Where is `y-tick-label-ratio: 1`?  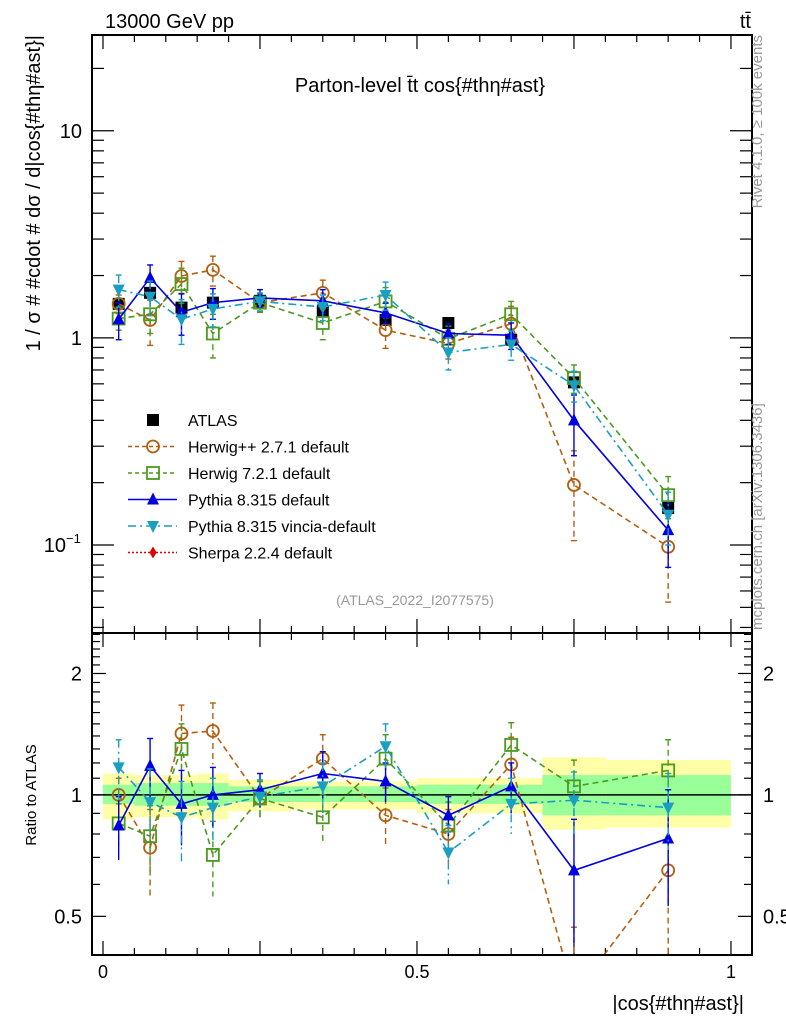 y-tick-label-ratio: 1 is located at coordinates (76, 796).